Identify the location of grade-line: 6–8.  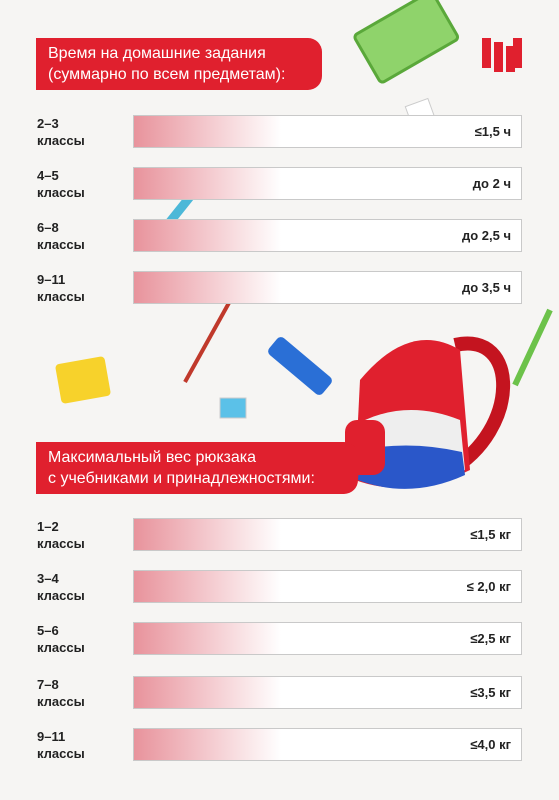
(48, 227).